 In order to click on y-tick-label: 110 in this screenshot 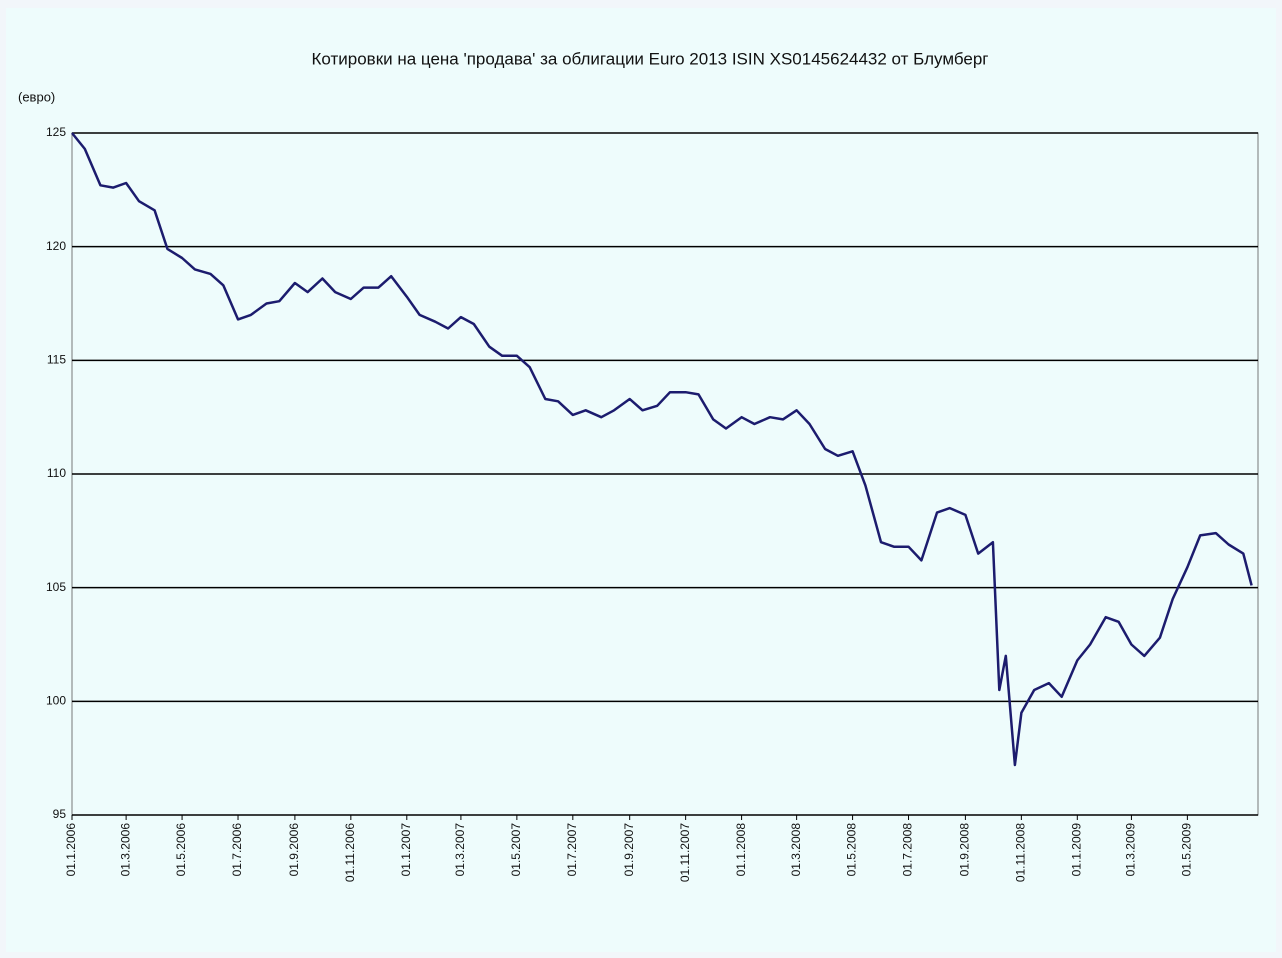, I will do `click(56, 473)`.